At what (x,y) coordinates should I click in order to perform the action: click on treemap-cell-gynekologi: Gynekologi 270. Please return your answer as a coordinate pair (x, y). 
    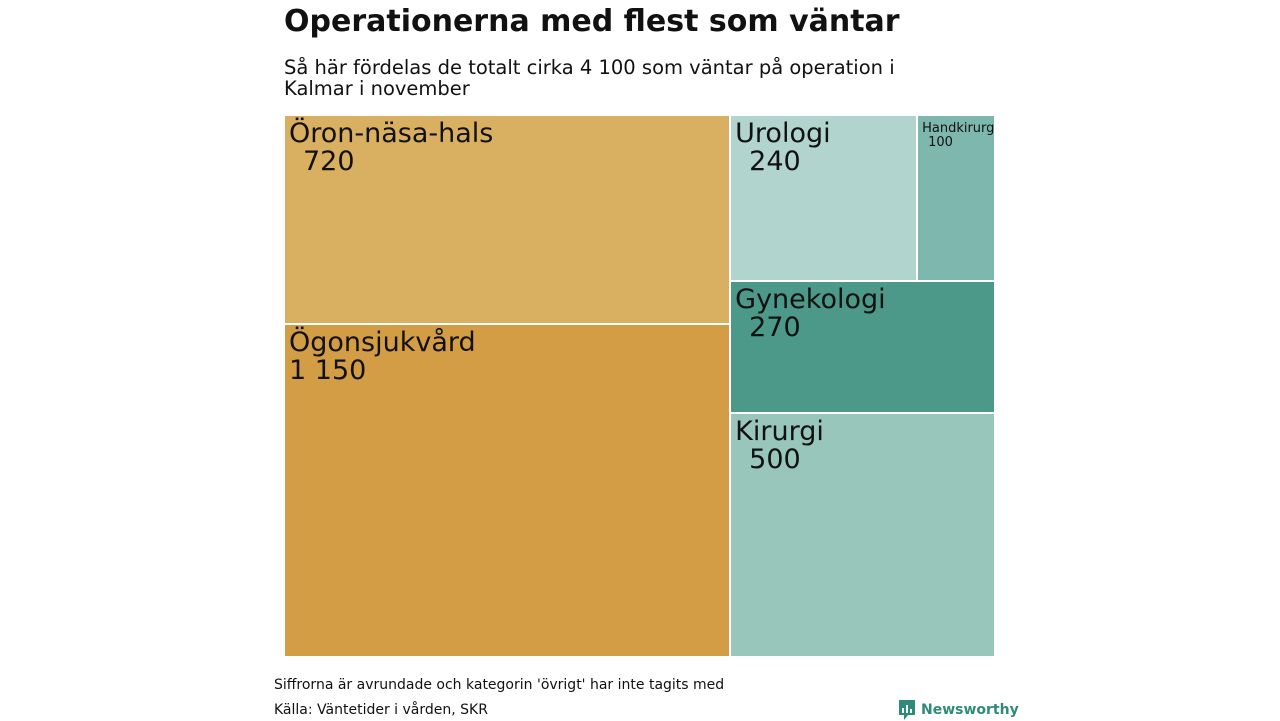
    Looking at the image, I should click on (862, 347).